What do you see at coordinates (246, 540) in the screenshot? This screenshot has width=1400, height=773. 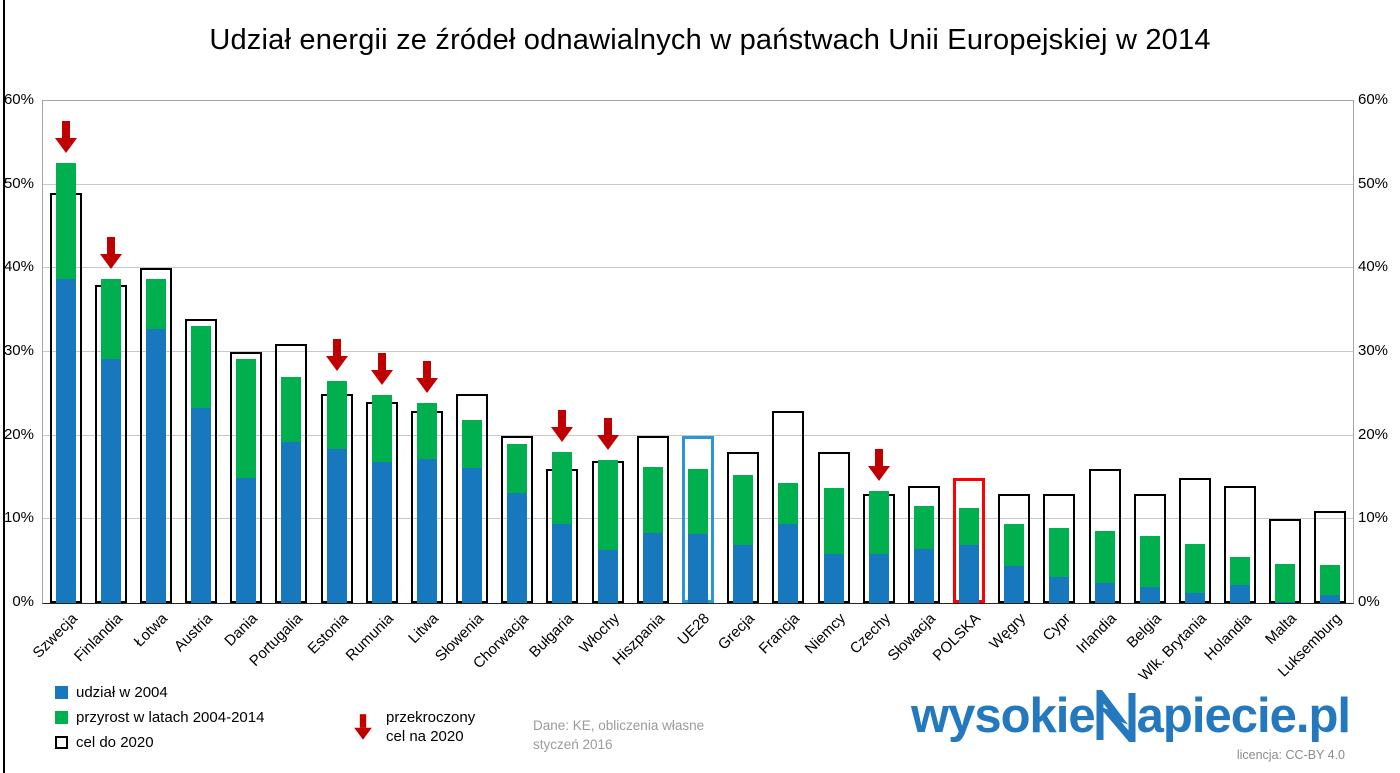 I see `bar-2004-Dania` at bounding box center [246, 540].